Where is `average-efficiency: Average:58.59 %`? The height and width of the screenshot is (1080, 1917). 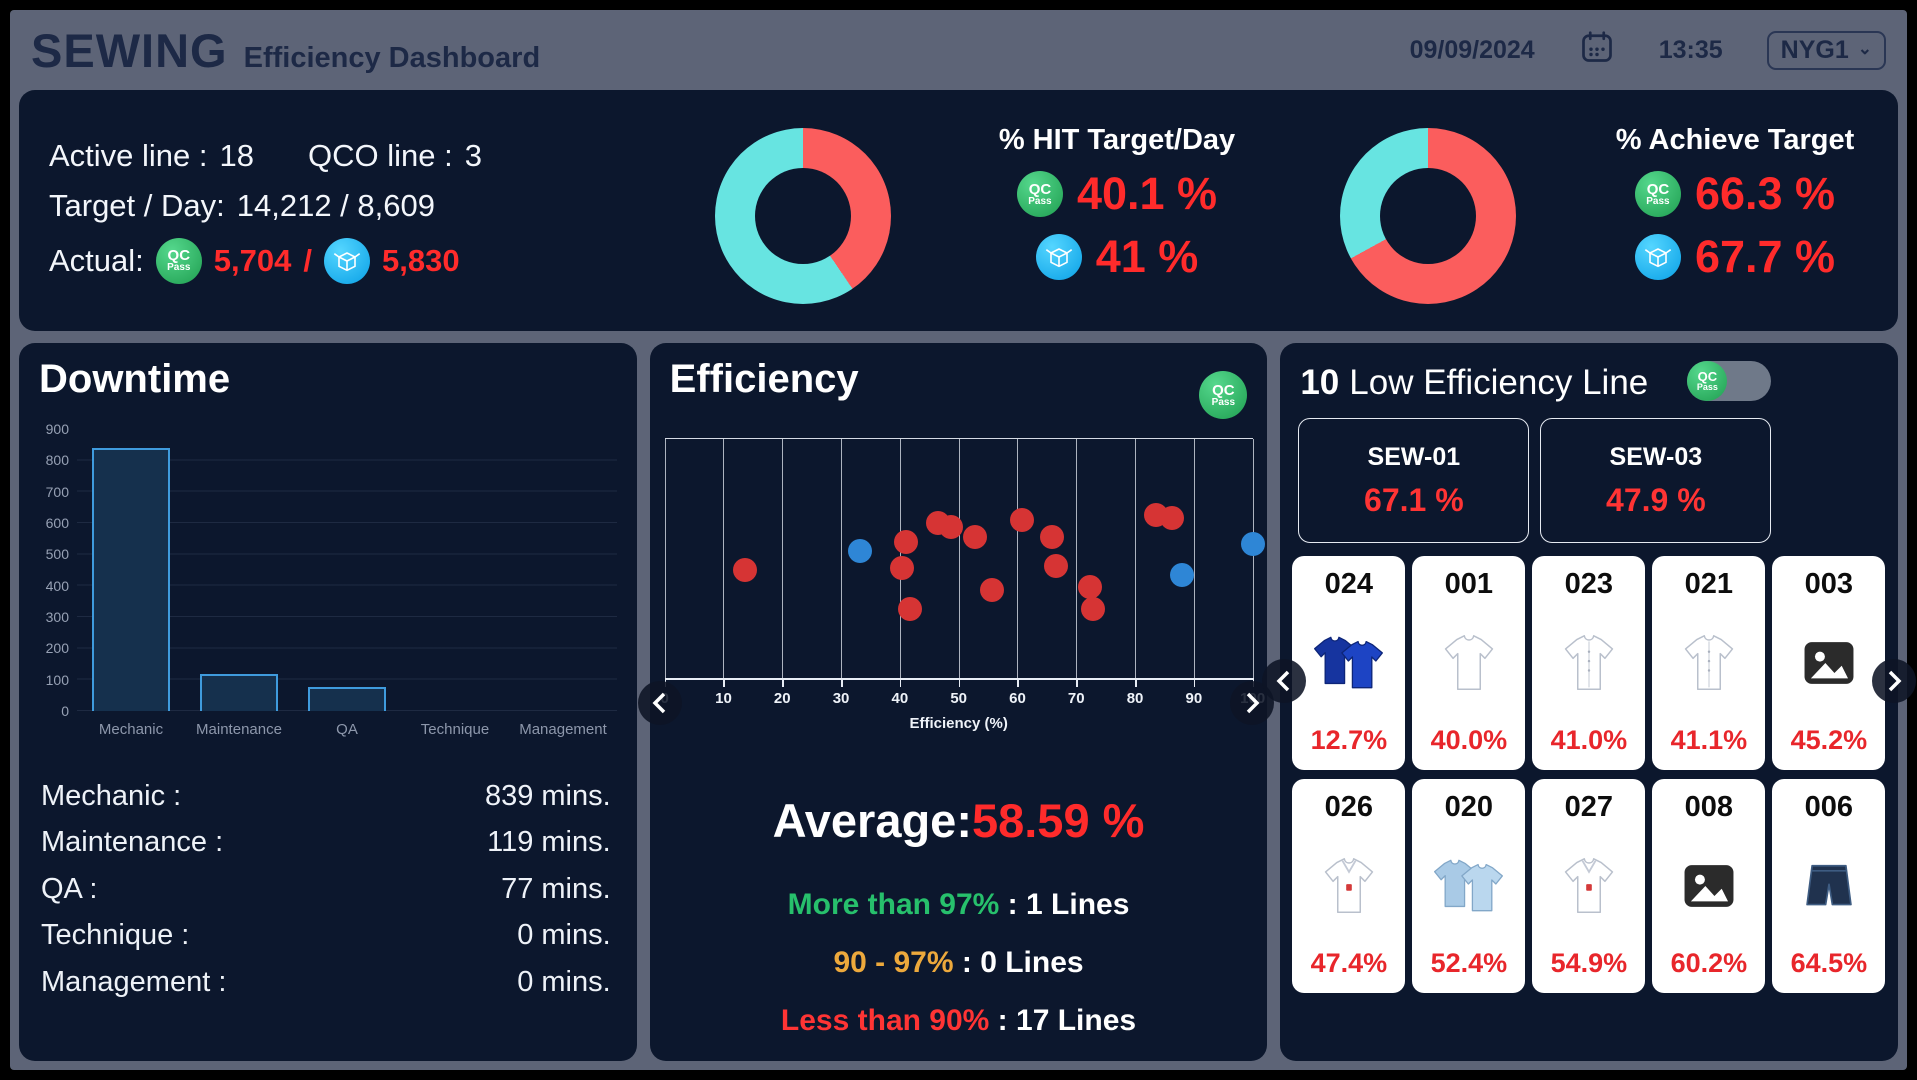 average-efficiency: Average:58.59 % is located at coordinates (959, 820).